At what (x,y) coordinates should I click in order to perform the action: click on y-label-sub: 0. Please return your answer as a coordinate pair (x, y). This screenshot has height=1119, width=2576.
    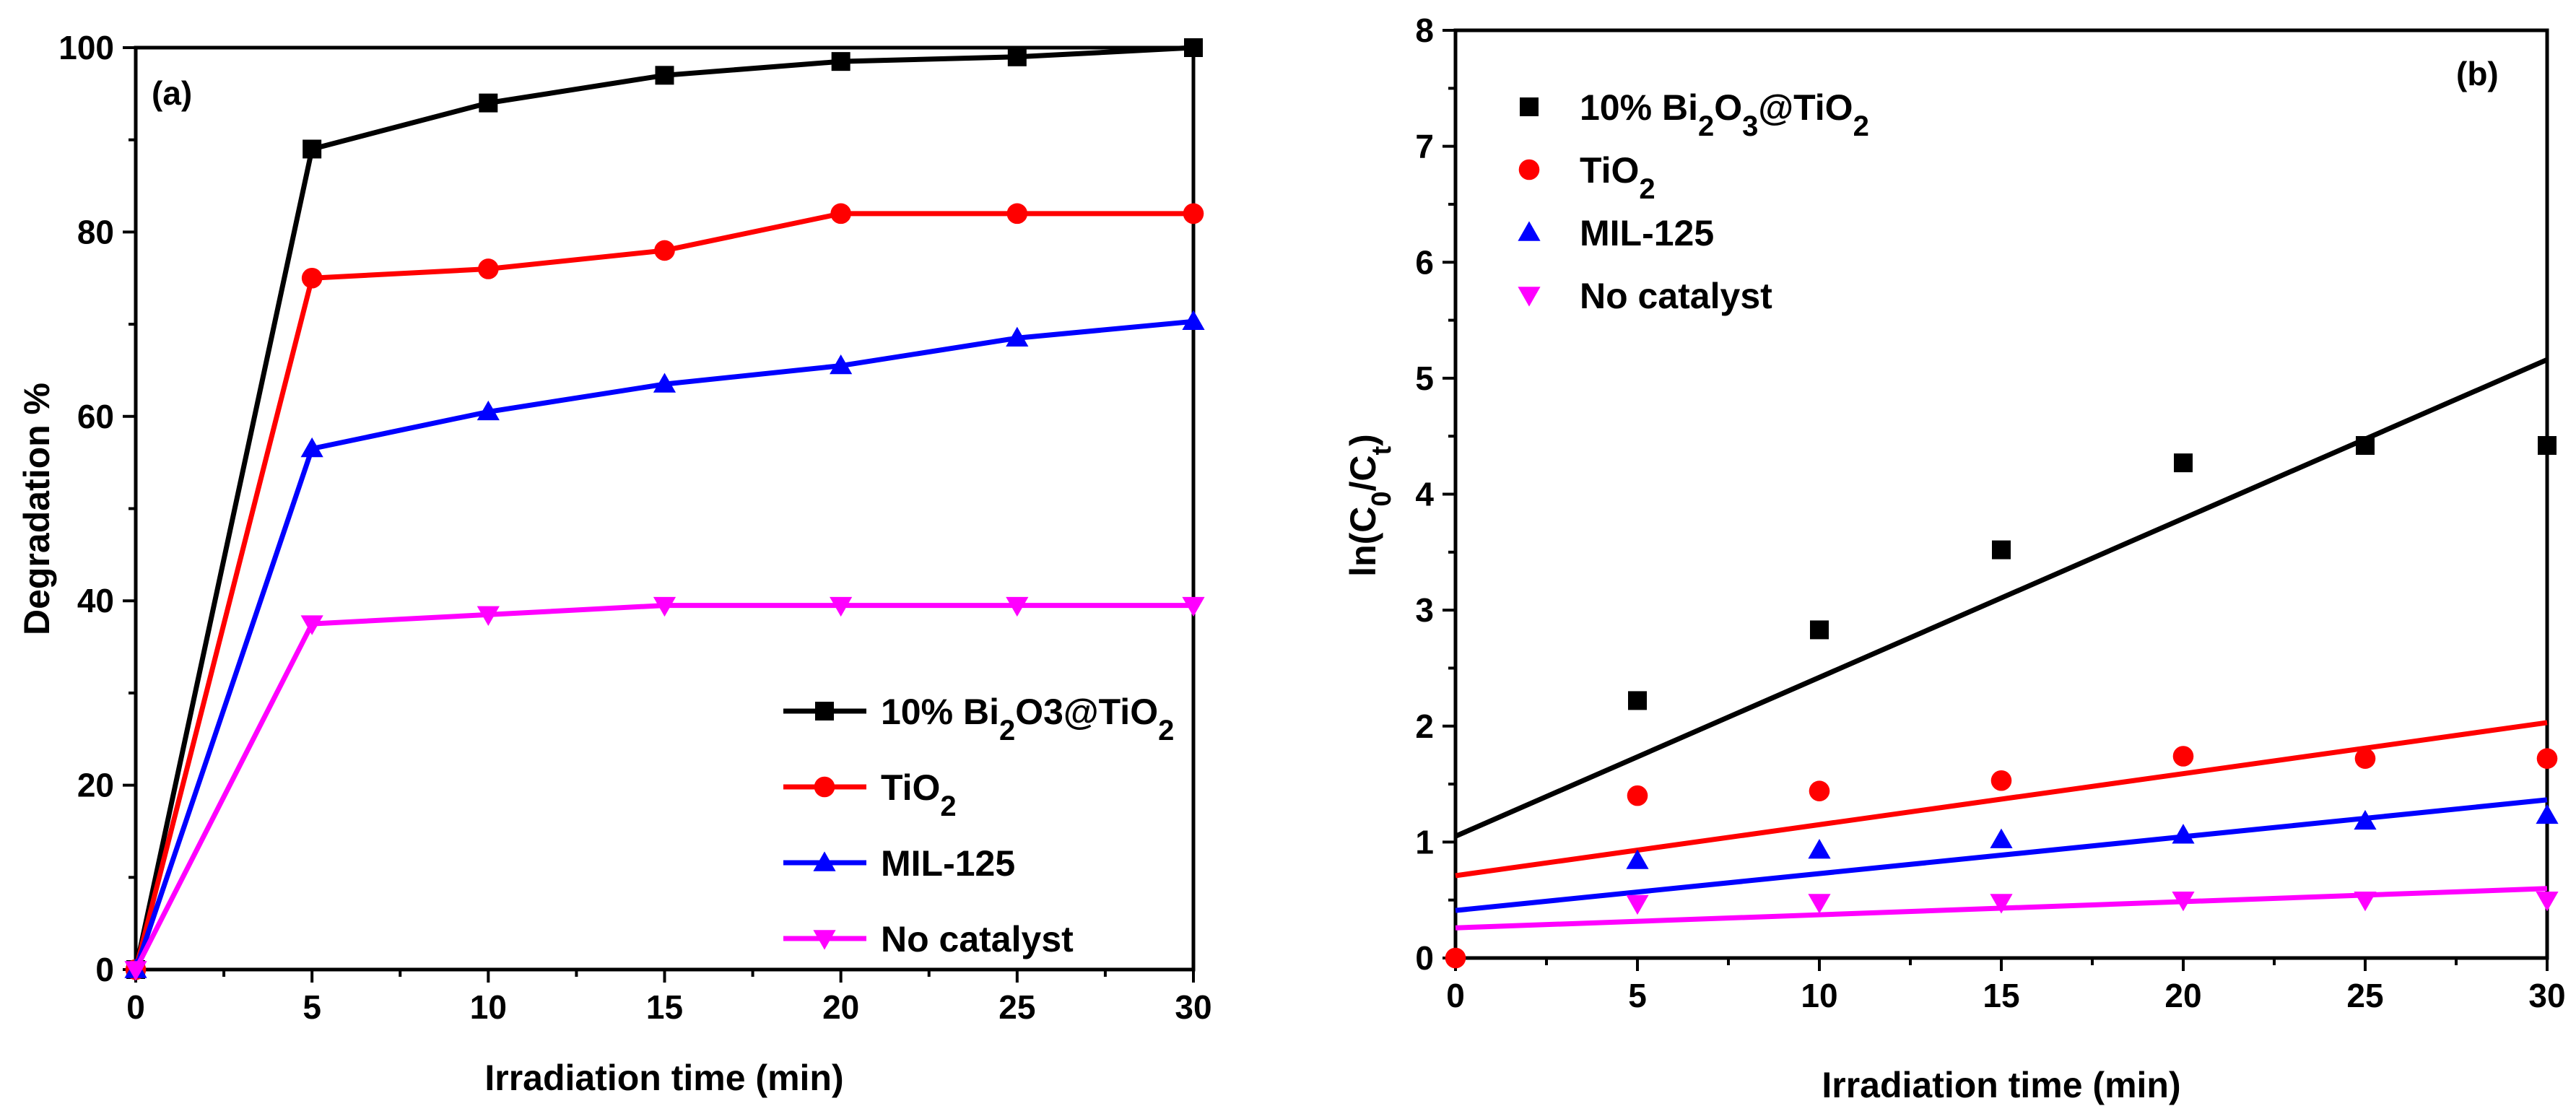
    Looking at the image, I should click on (1382, 499).